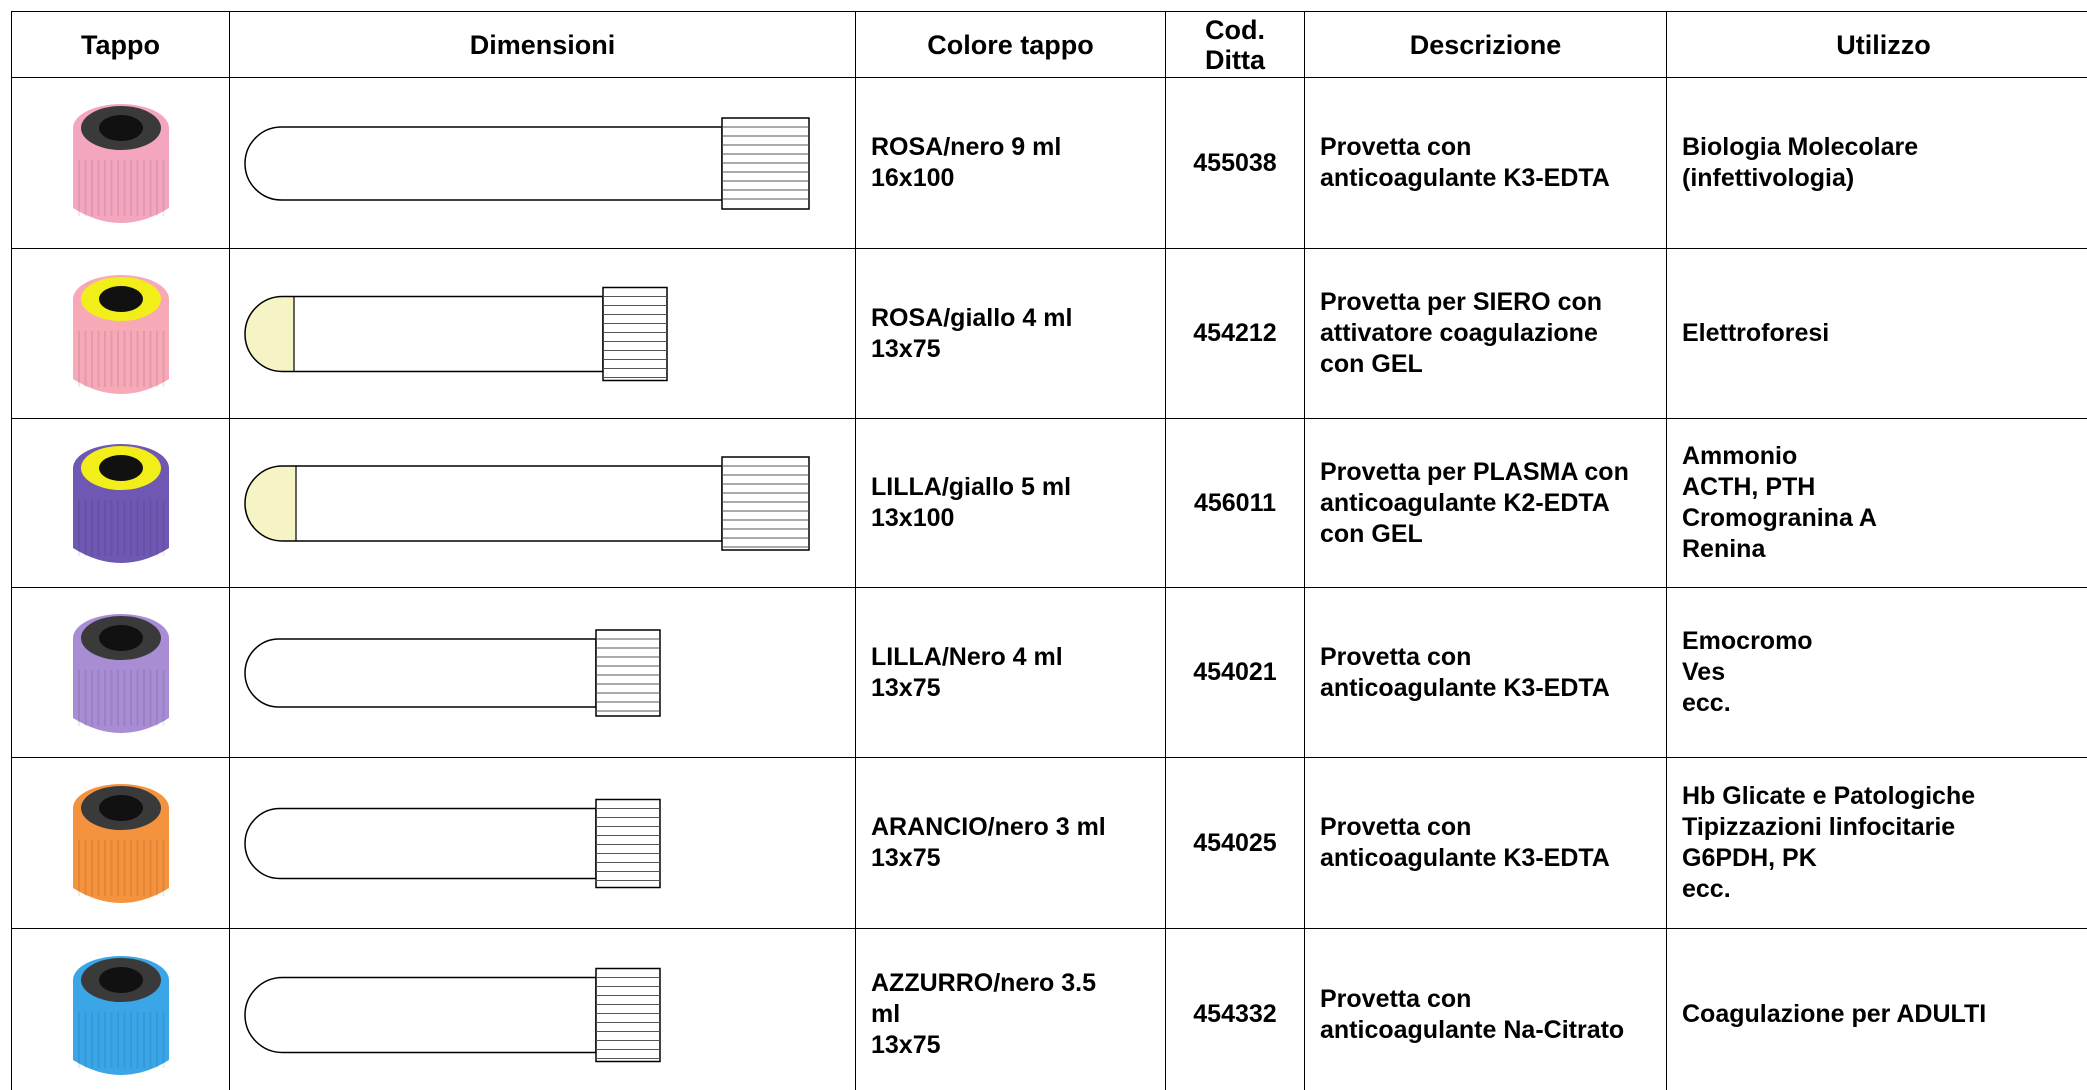 The width and height of the screenshot is (2087, 1090). I want to click on codice-cell: 454021, so click(1234, 672).